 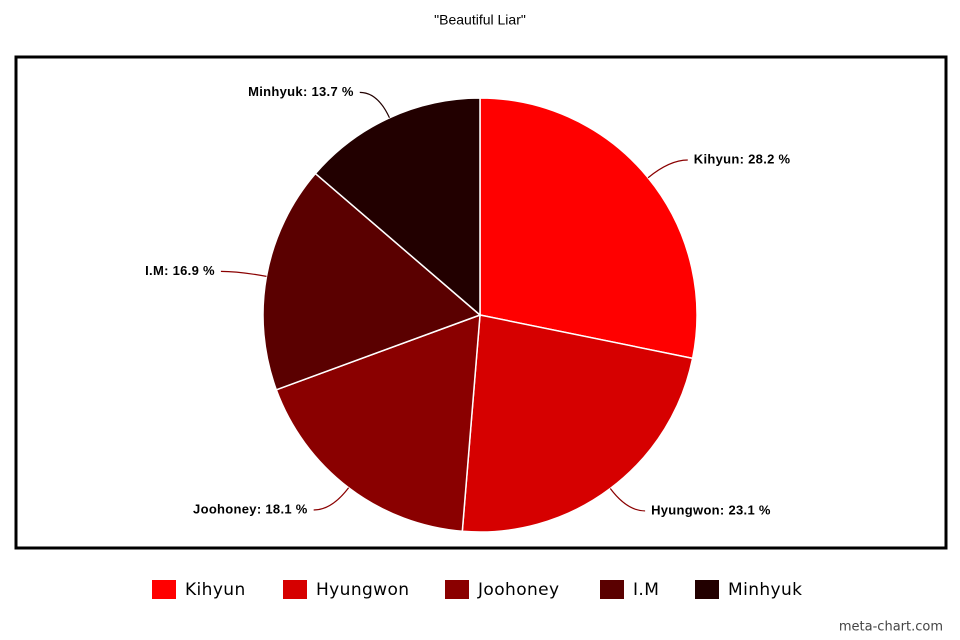 I want to click on legend-label: I.M, so click(x=646, y=590).